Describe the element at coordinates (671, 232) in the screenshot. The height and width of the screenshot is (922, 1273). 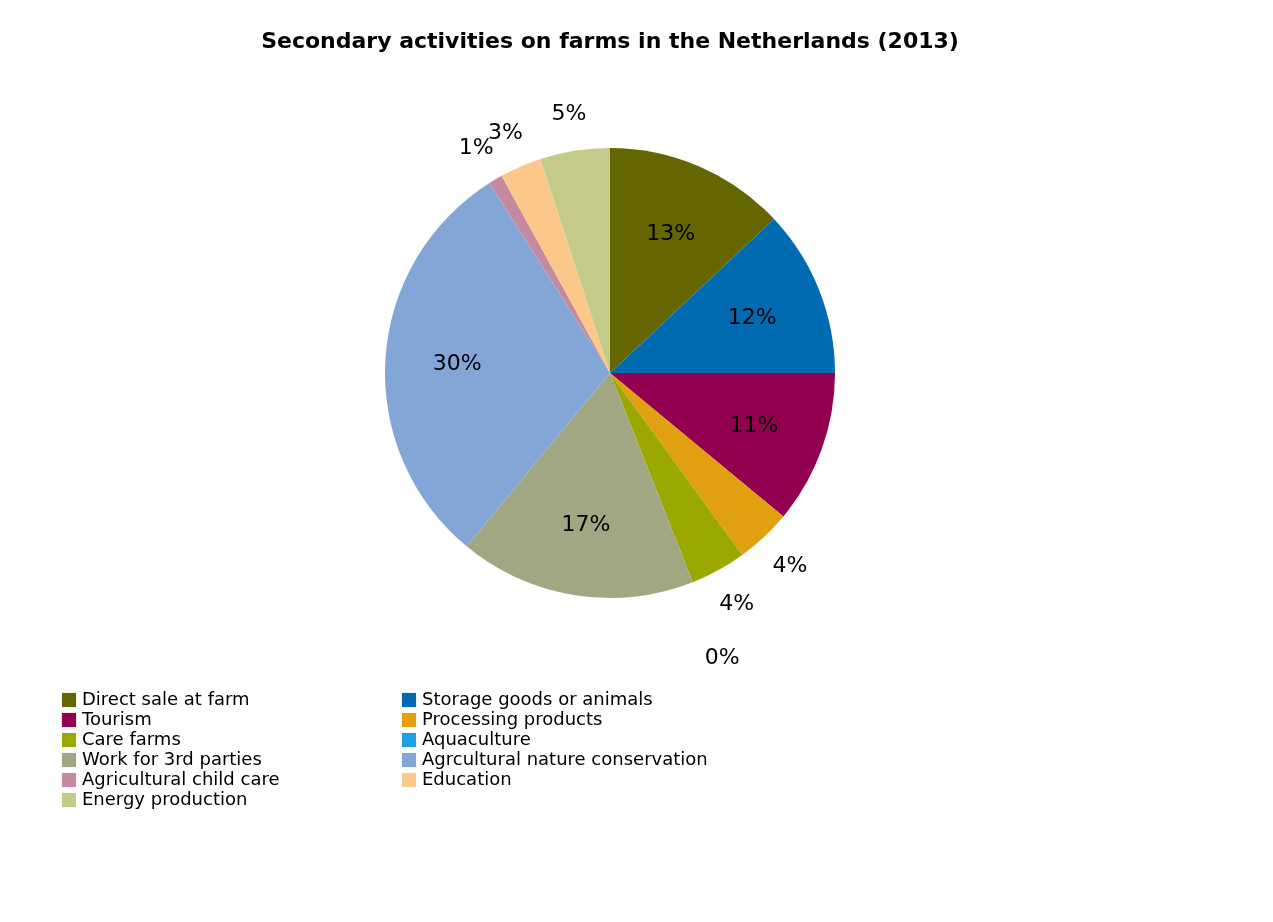
I see `data-label: 13%` at that location.